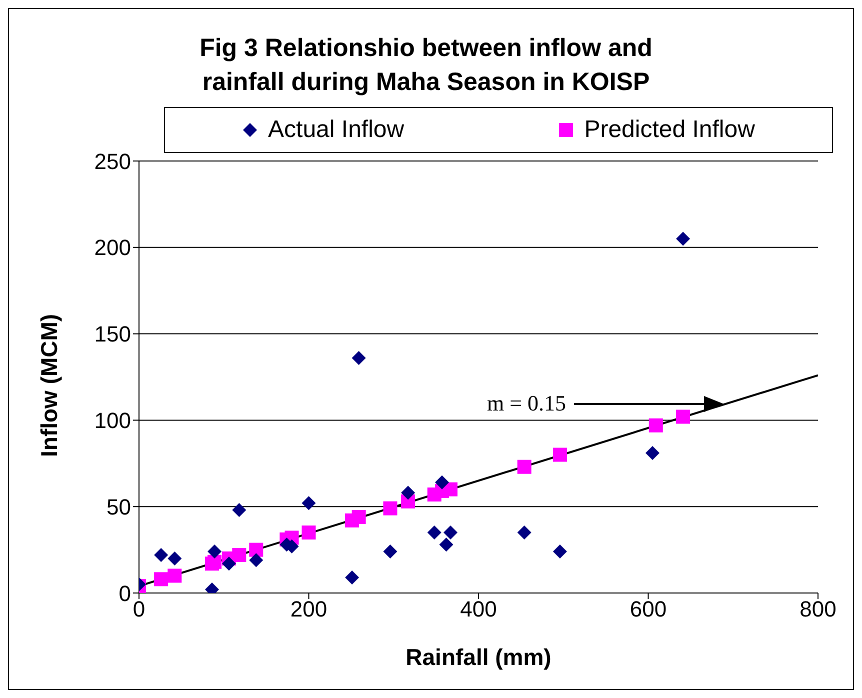 The width and height of the screenshot is (862, 698). I want to click on chart-title: Fig 3 Relationshio between inflow and rainfall during Maha Season in KOISP, so click(426, 65).